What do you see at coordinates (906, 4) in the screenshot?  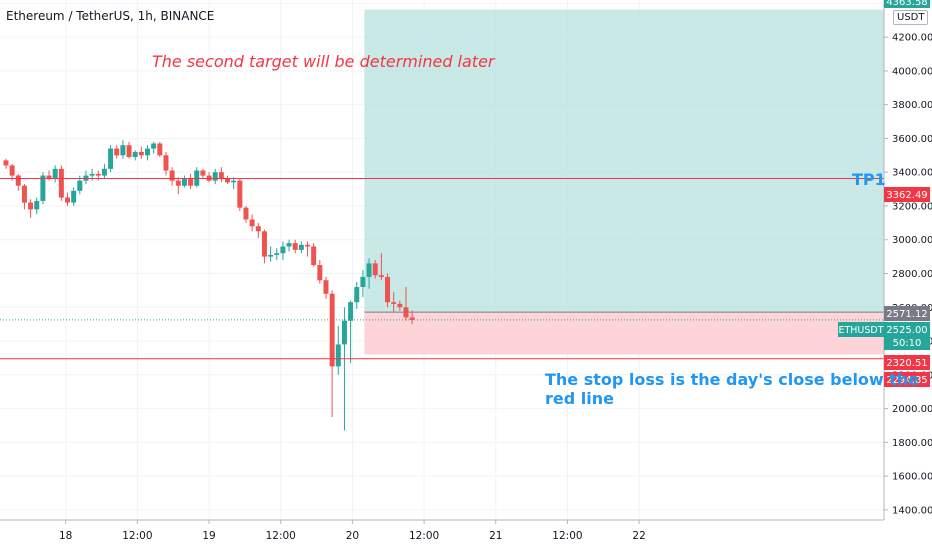 I see `svg-text: 4363.58` at bounding box center [906, 4].